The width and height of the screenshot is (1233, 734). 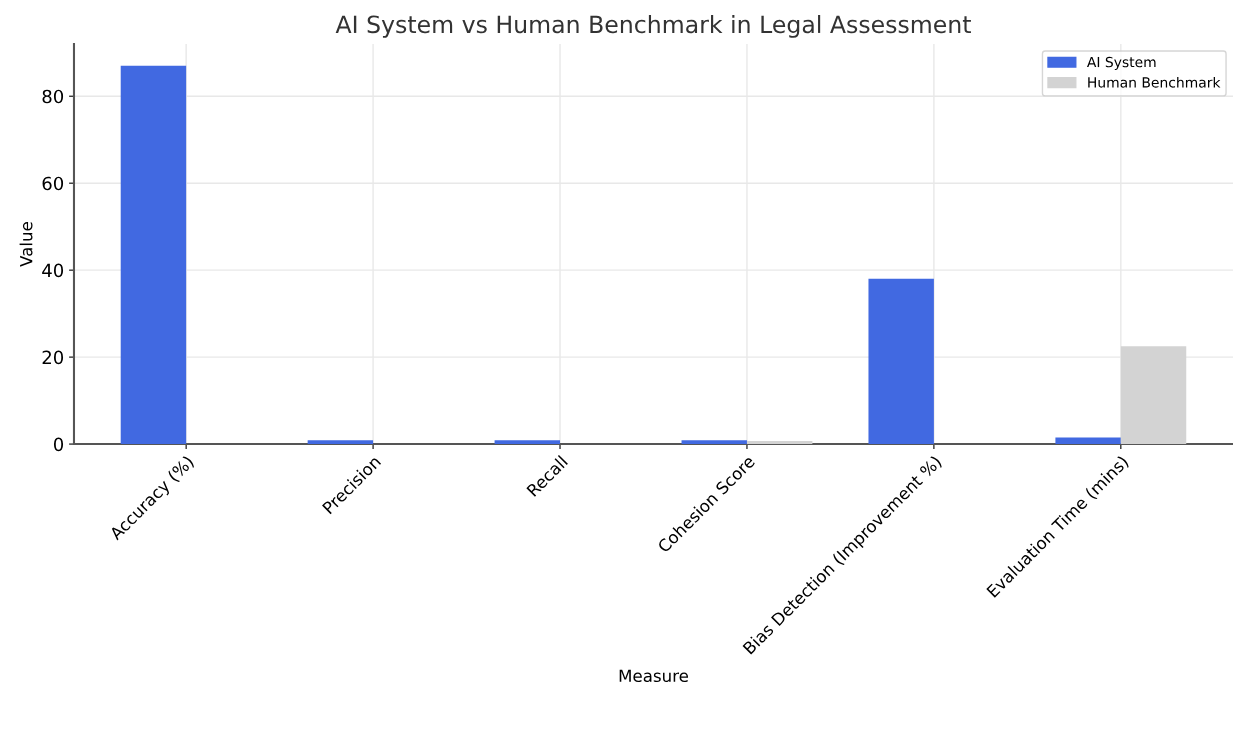 I want to click on y-tick-label: 60, so click(x=53, y=183).